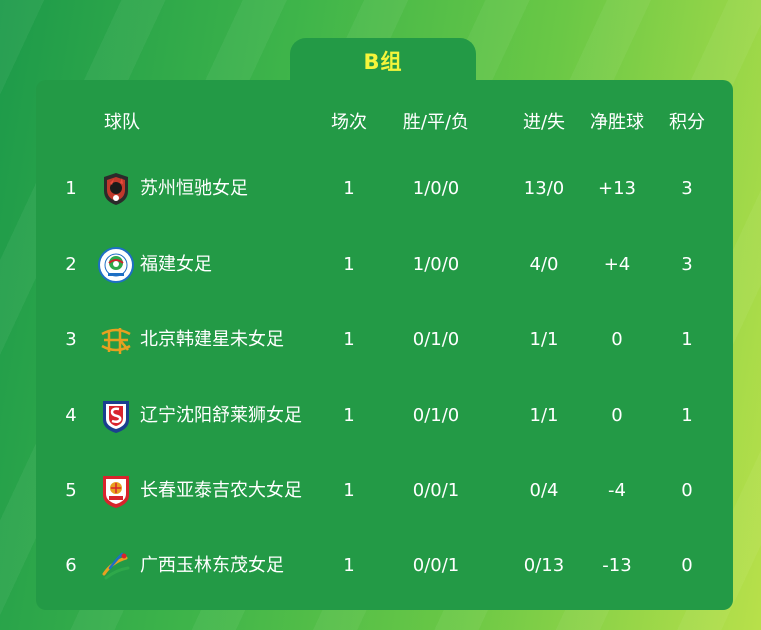 Image resolution: width=761 pixels, height=630 pixels. What do you see at coordinates (617, 264) in the screenshot?
I see `goal-diff: +4` at bounding box center [617, 264].